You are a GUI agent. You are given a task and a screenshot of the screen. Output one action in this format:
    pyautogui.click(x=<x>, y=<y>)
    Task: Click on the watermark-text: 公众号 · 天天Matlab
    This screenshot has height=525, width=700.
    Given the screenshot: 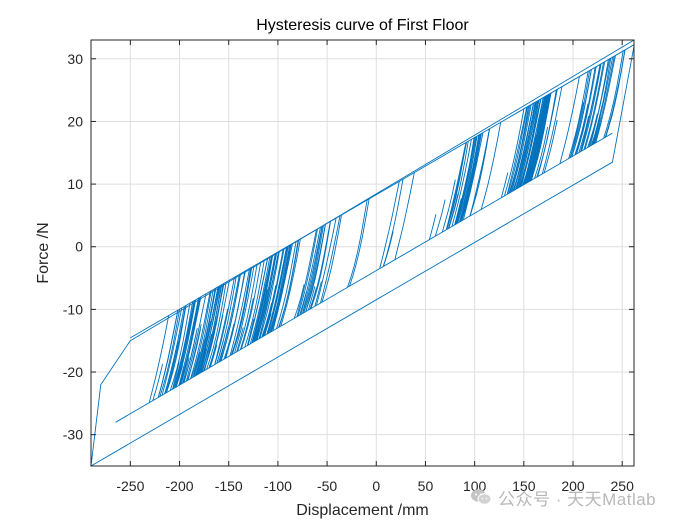 What is the action you would take?
    pyautogui.click(x=577, y=499)
    